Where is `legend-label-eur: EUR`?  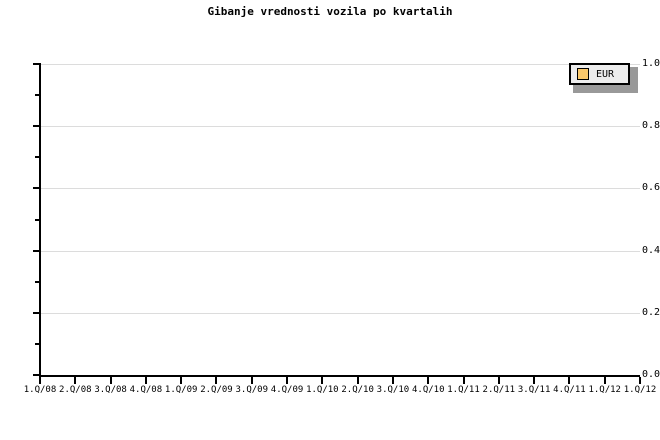
legend-label-eur: EUR is located at coordinates (605, 74).